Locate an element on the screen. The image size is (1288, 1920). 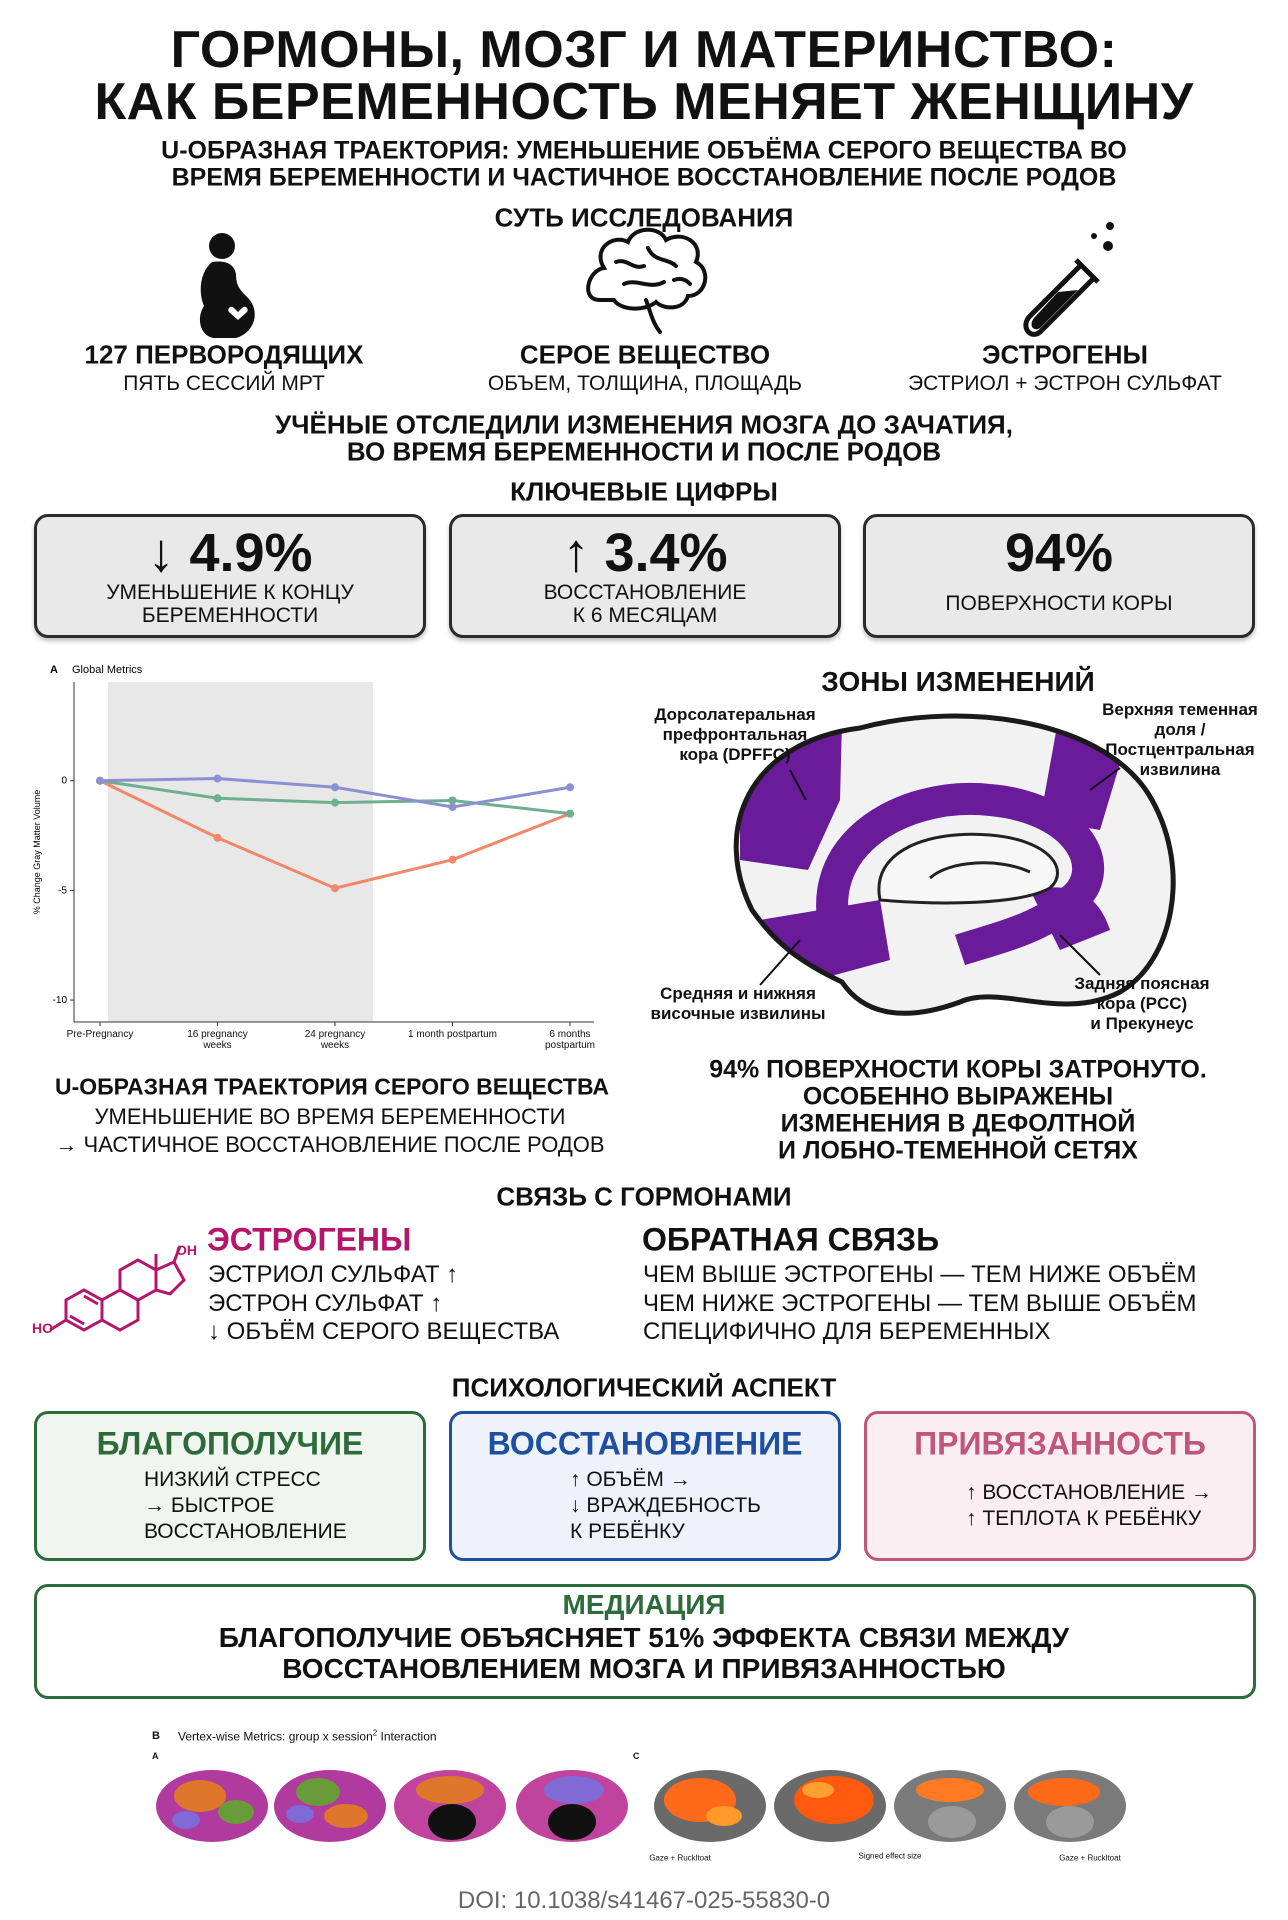
zones-heading: ЗОНЫ ИЗМЕНЕНИЙ is located at coordinates (958, 681).